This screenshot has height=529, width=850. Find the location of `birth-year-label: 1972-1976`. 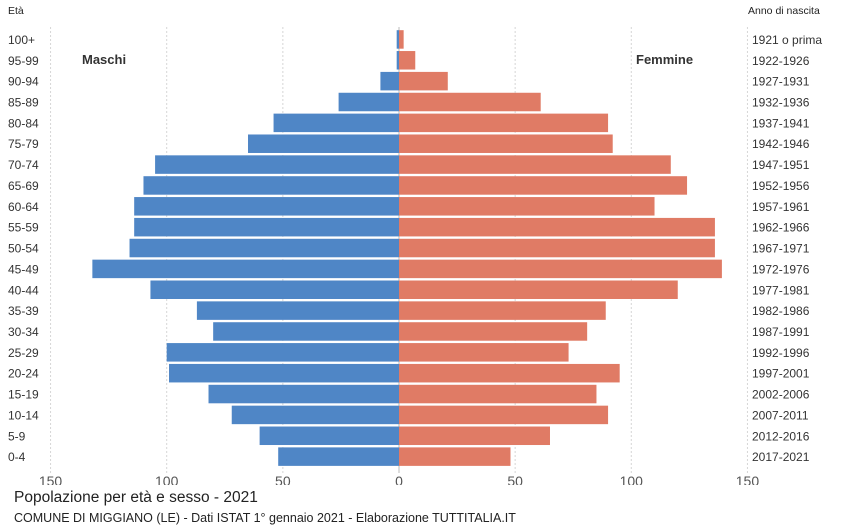

birth-year-label: 1972-1976 is located at coordinates (781, 269).